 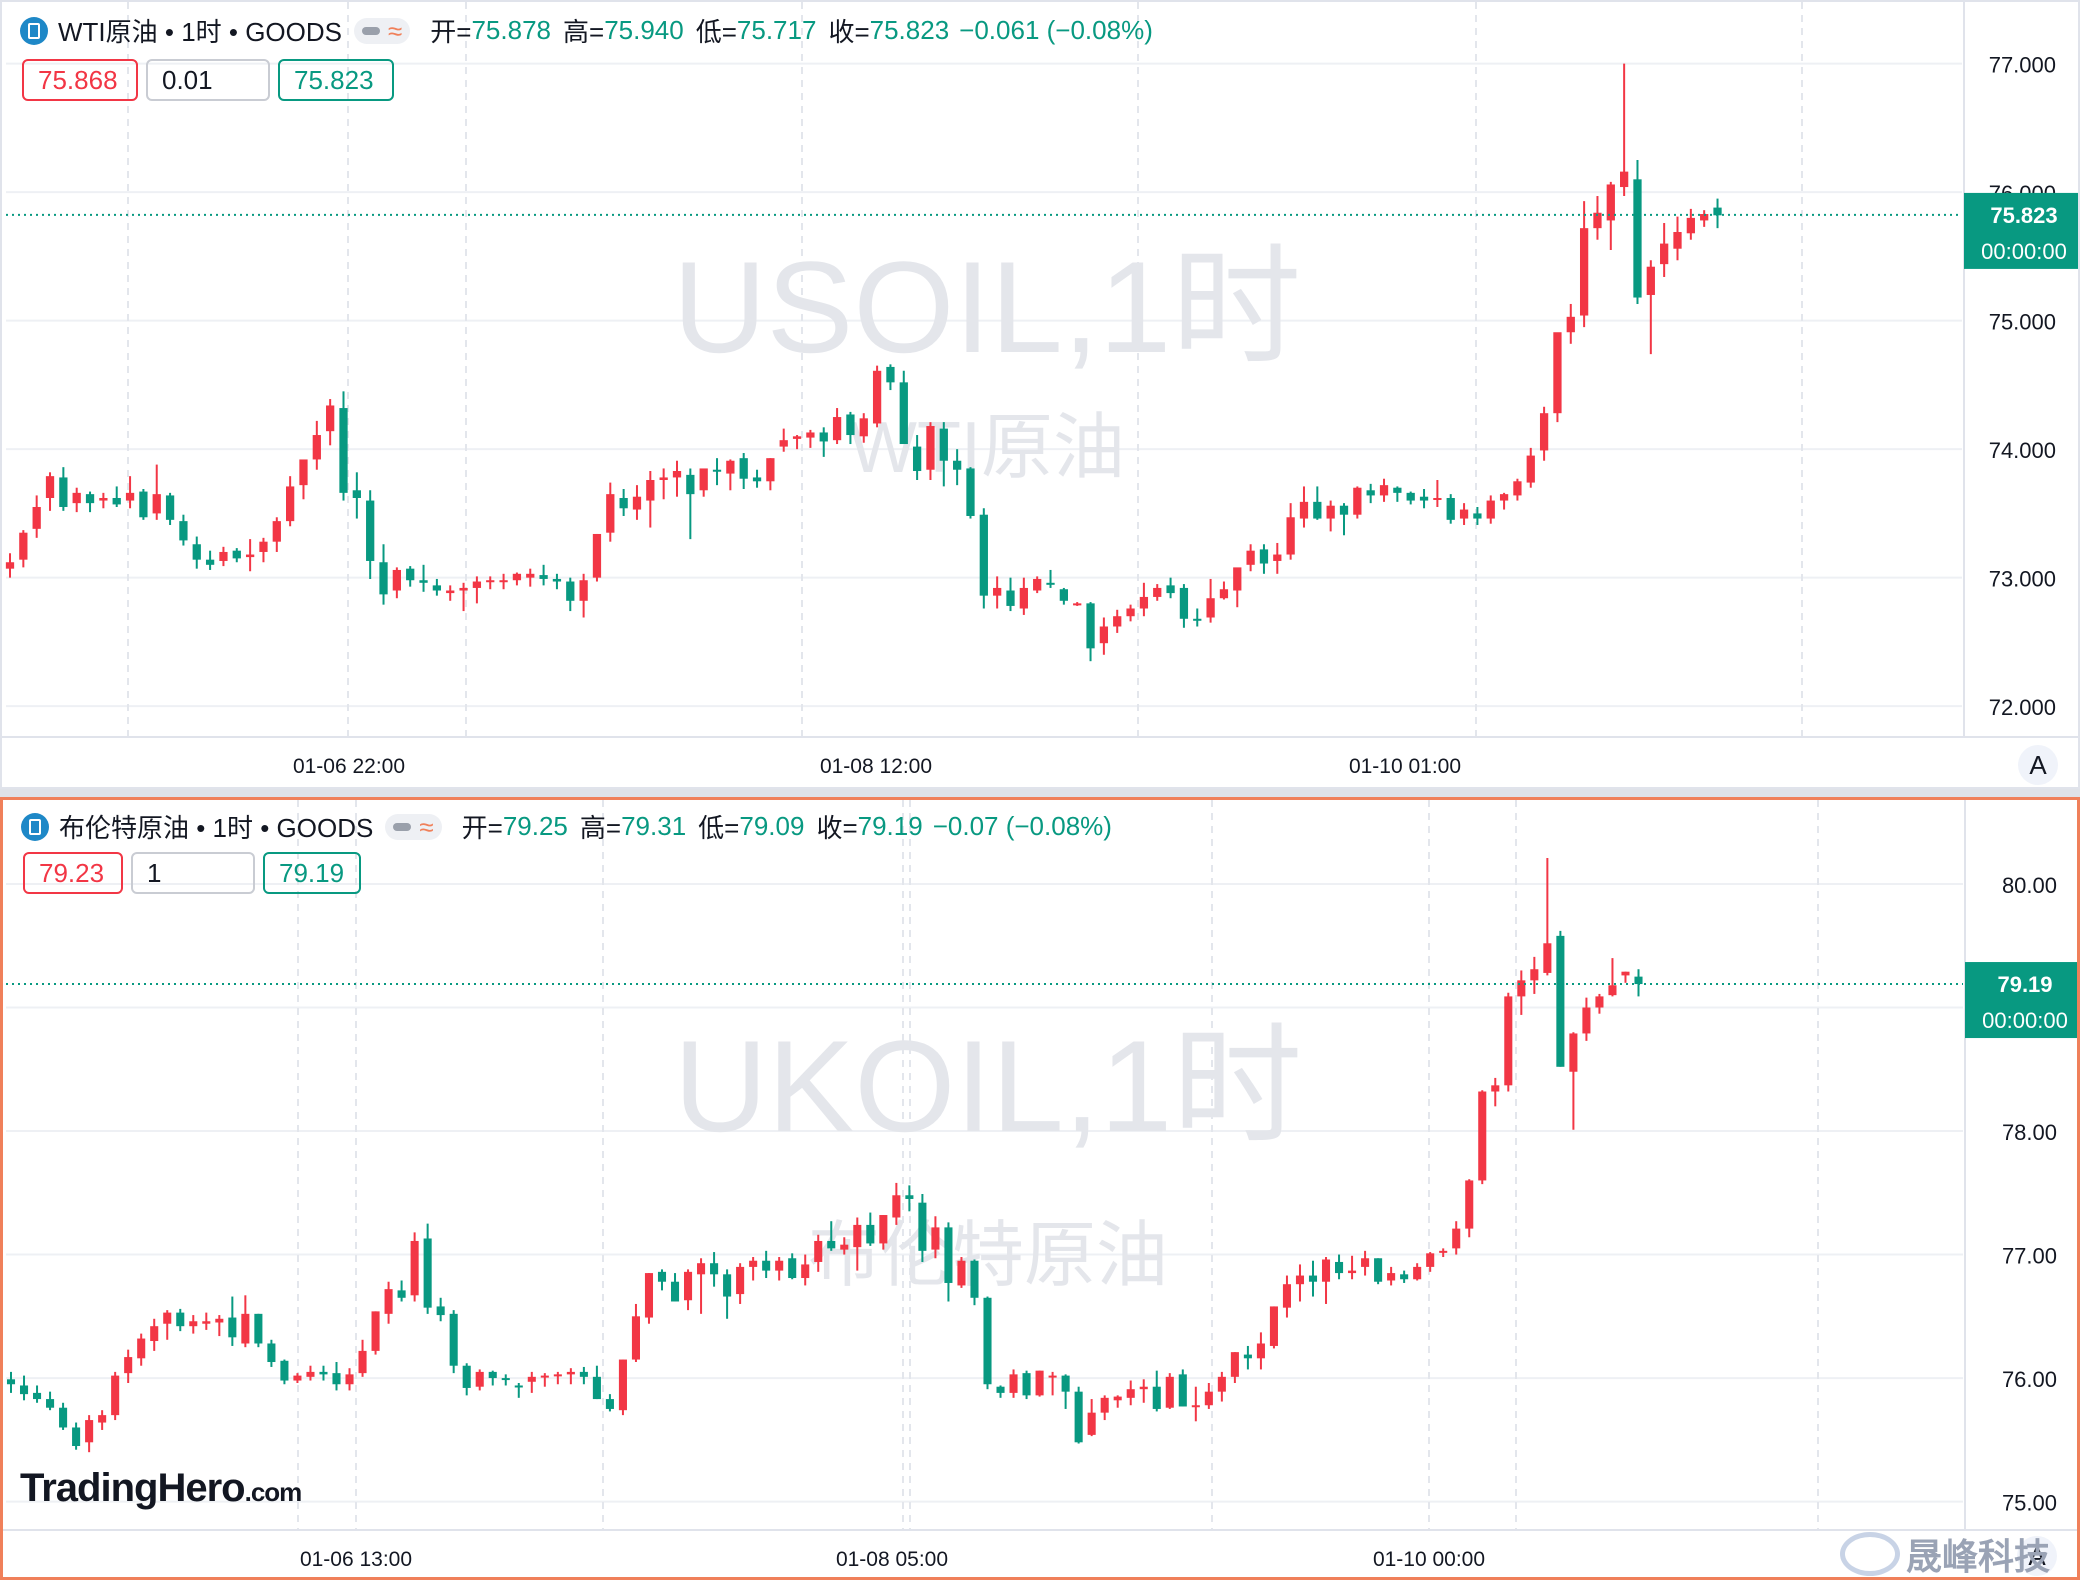 What do you see at coordinates (73, 873) in the screenshot?
I see `sell-button: 79.23` at bounding box center [73, 873].